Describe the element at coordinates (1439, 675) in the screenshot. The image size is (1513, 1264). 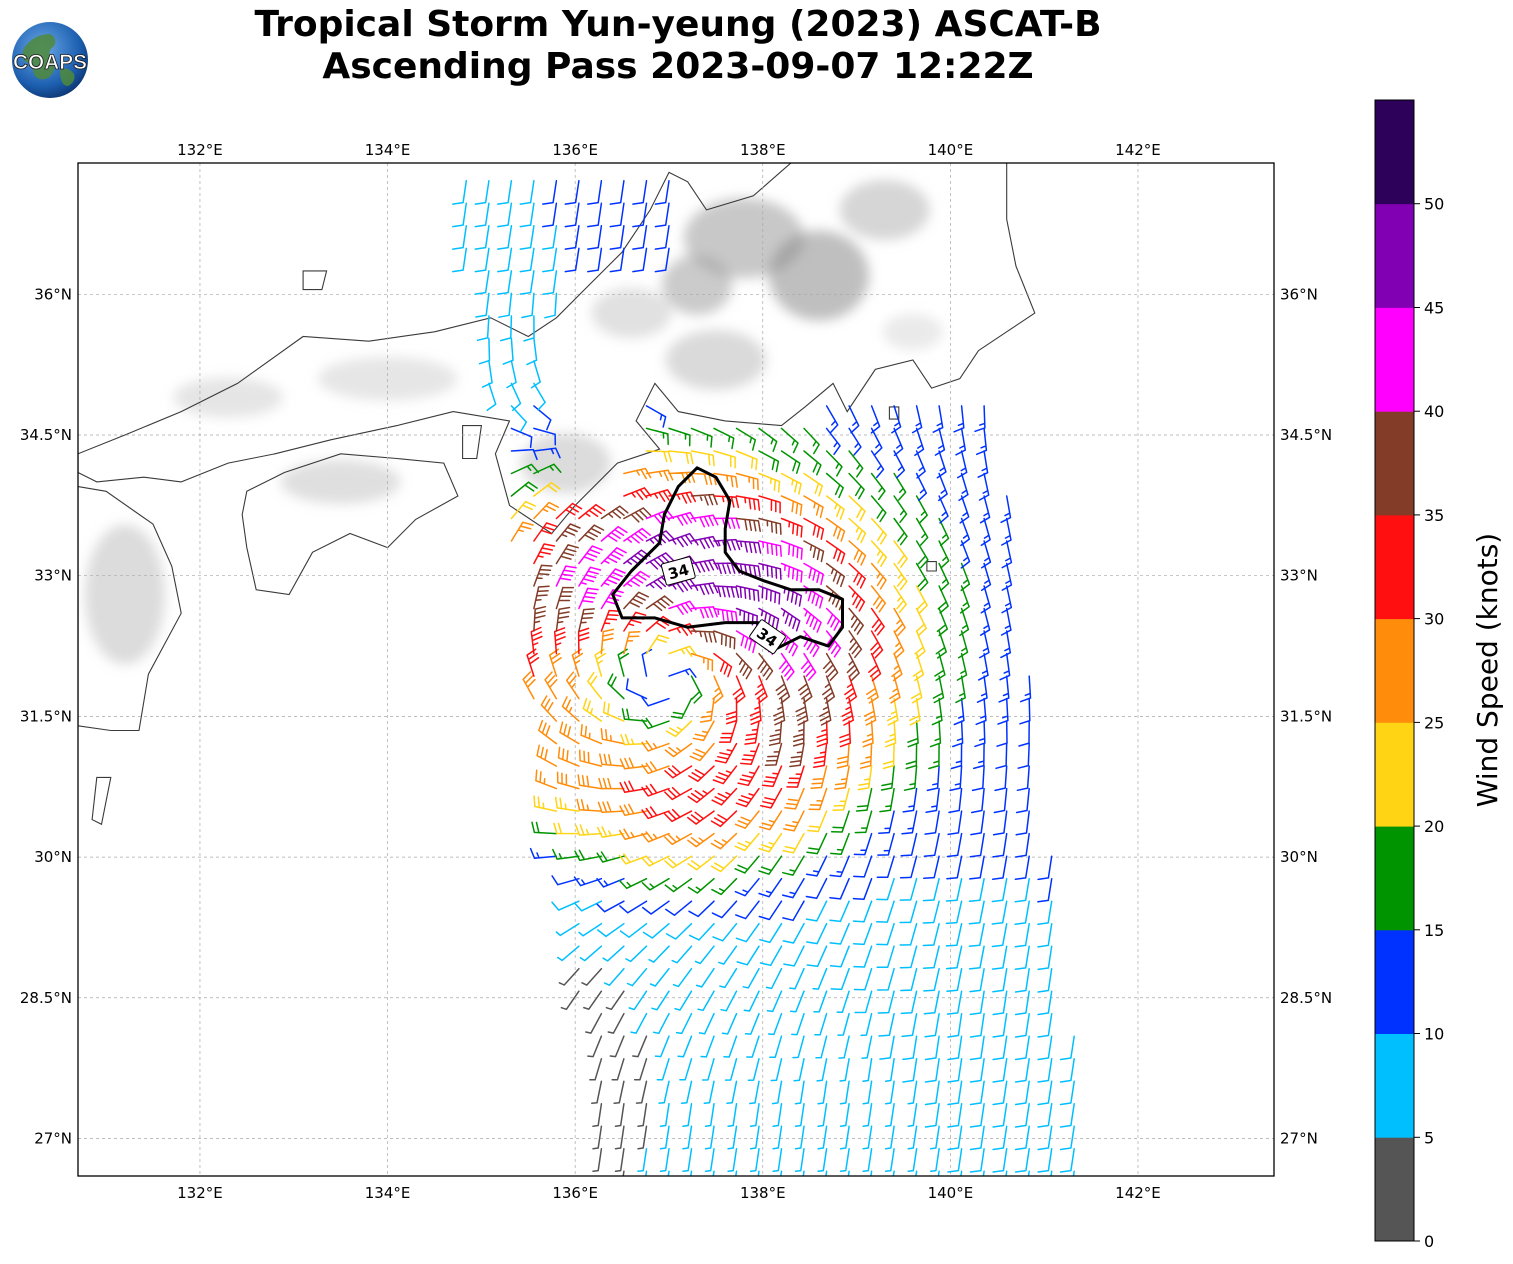
I see `colorbar: 0 5 10 15 20 25 30 35 40 45 50 Wind Speed (knots)` at that location.